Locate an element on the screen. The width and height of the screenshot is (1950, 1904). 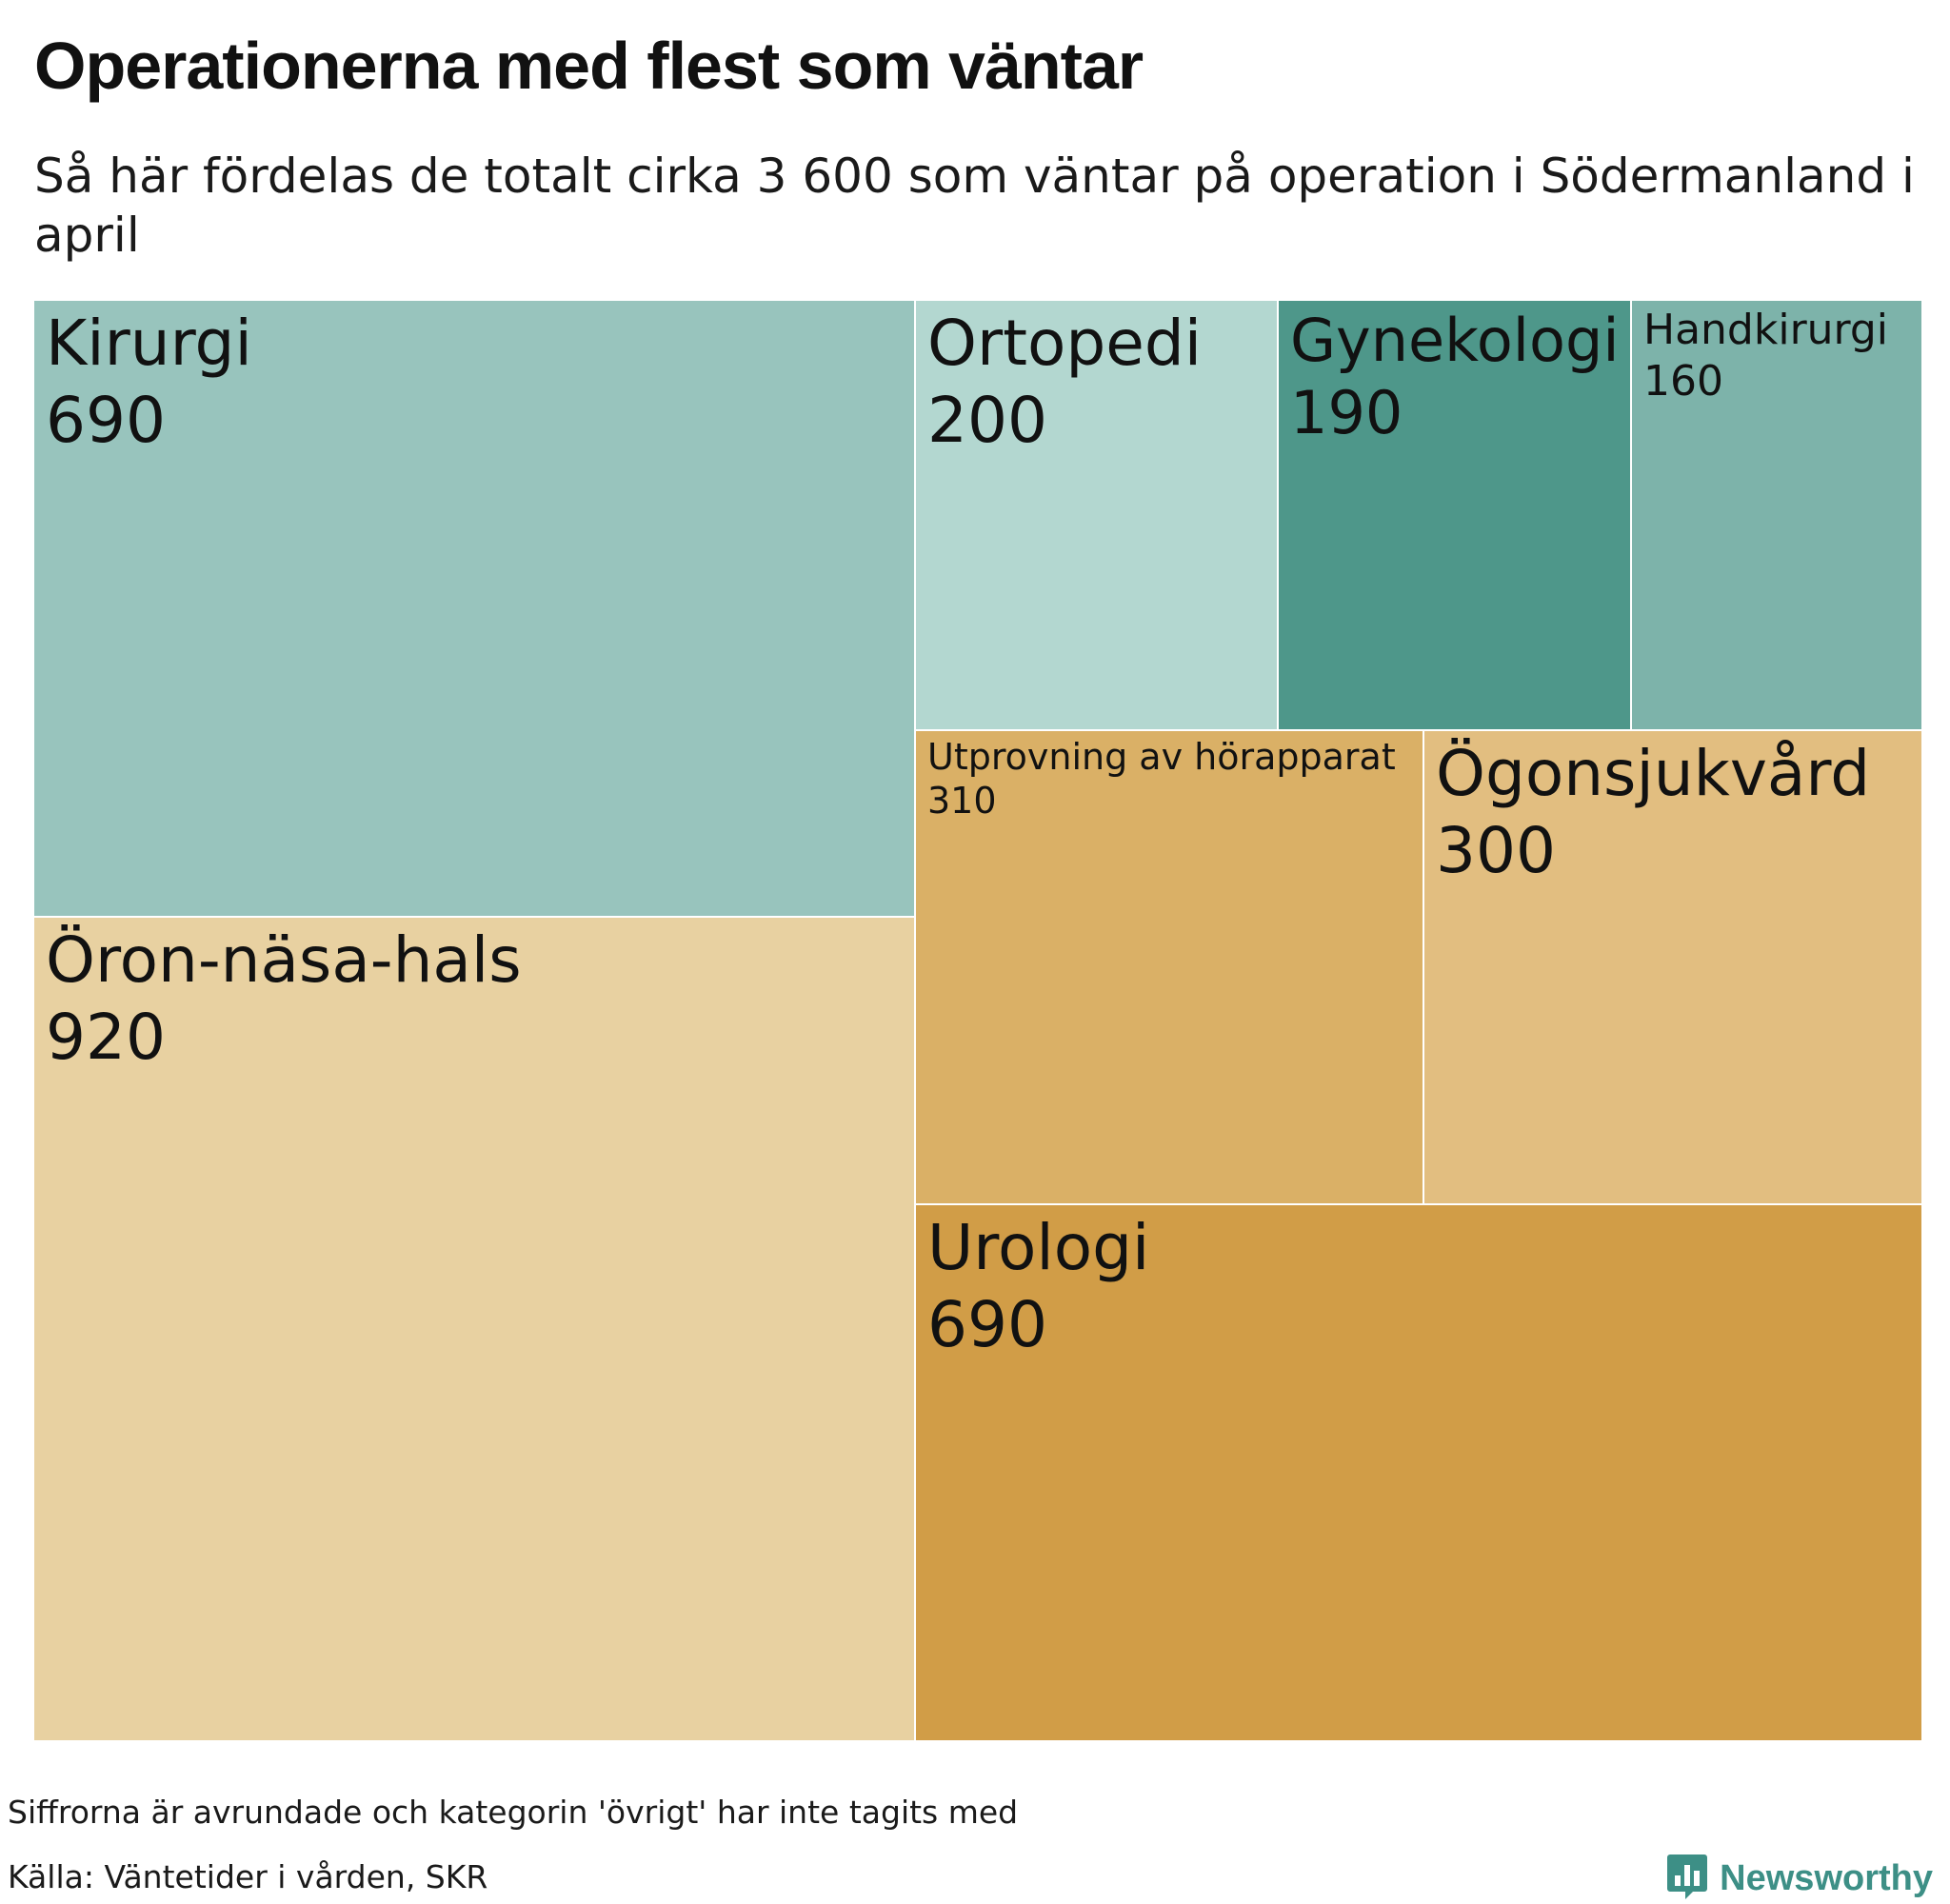
treemap-tile: Urologi 690 is located at coordinates (1418, 1472).